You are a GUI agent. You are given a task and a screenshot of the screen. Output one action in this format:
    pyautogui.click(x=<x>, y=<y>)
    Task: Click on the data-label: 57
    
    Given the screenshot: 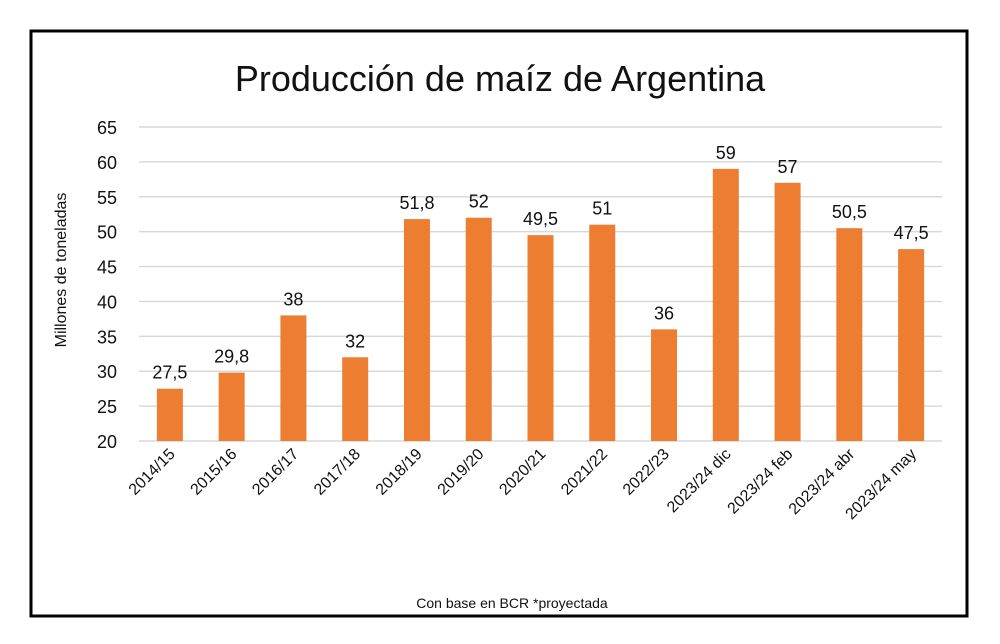 What is the action you would take?
    pyautogui.click(x=788, y=167)
    